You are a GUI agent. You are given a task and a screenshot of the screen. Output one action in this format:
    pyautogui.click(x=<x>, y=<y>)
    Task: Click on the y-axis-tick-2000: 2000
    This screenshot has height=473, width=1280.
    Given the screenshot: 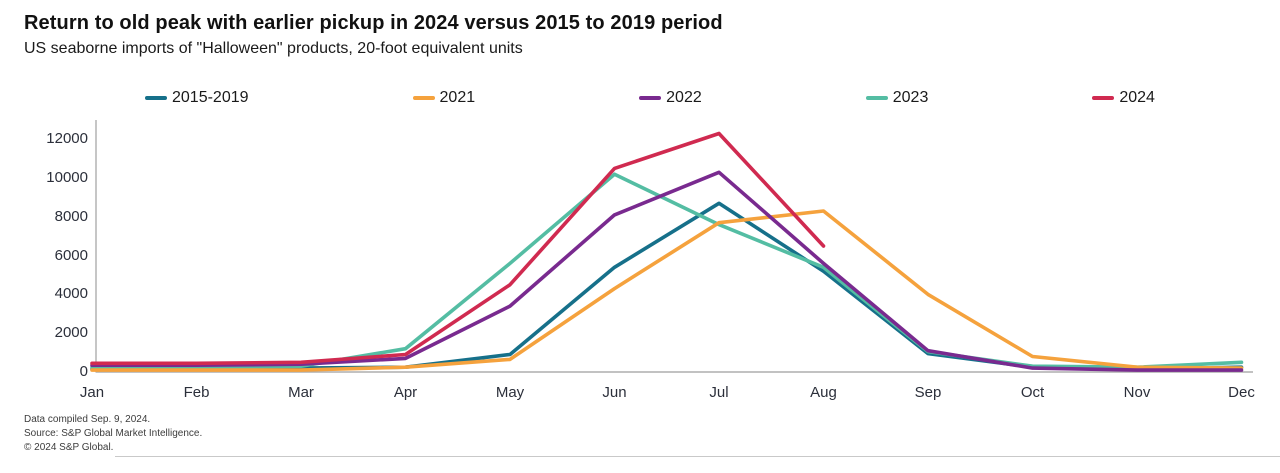 What is the action you would take?
    pyautogui.click(x=71, y=333)
    